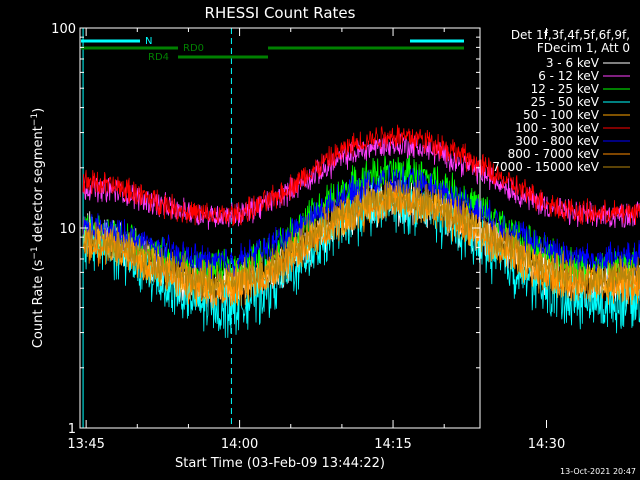  Describe the element at coordinates (280, 13) in the screenshot. I see `chart-title: RHESSI Count Rates` at that location.